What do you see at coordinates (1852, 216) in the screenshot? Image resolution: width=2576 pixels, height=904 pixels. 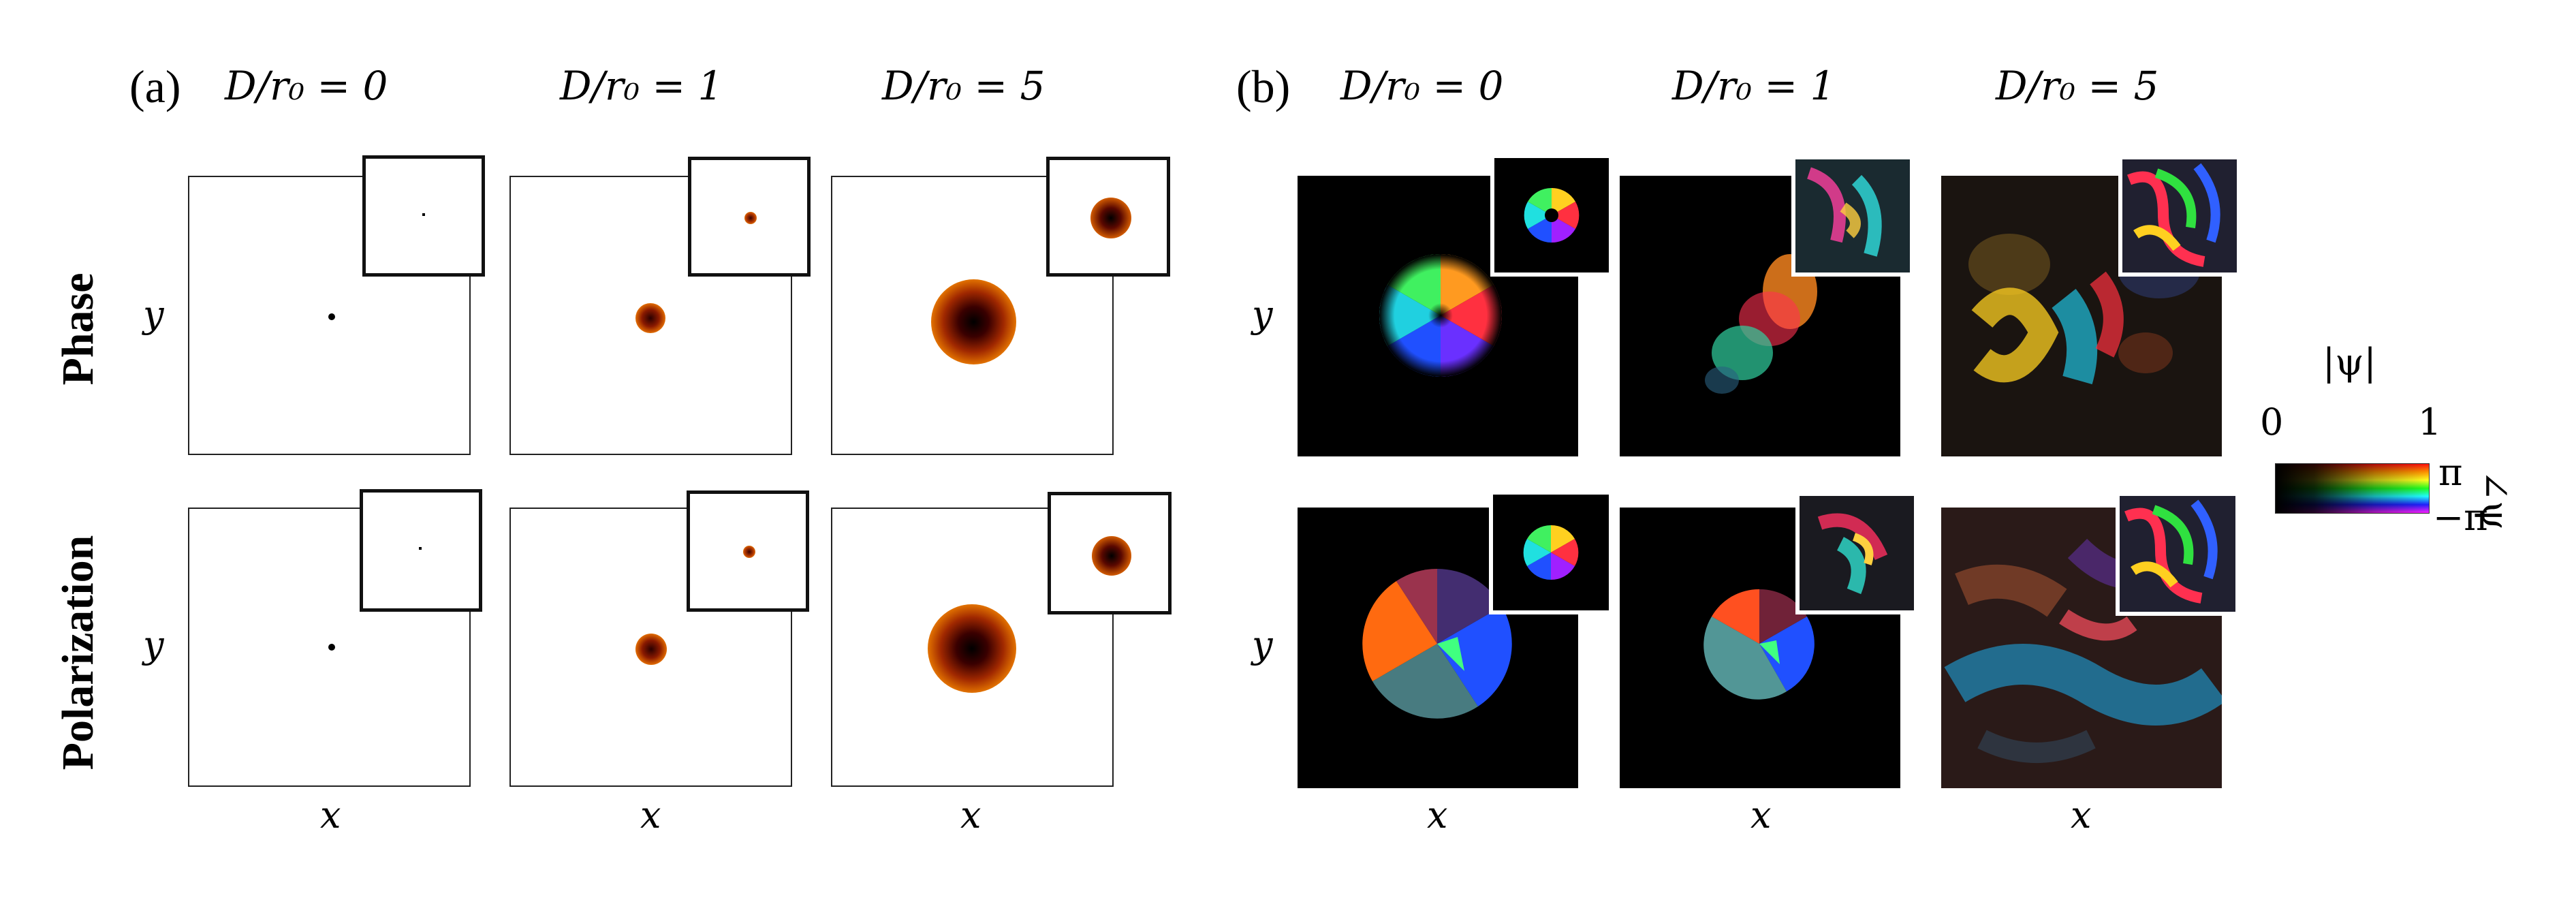 I see `field-phase-inset-d1` at bounding box center [1852, 216].